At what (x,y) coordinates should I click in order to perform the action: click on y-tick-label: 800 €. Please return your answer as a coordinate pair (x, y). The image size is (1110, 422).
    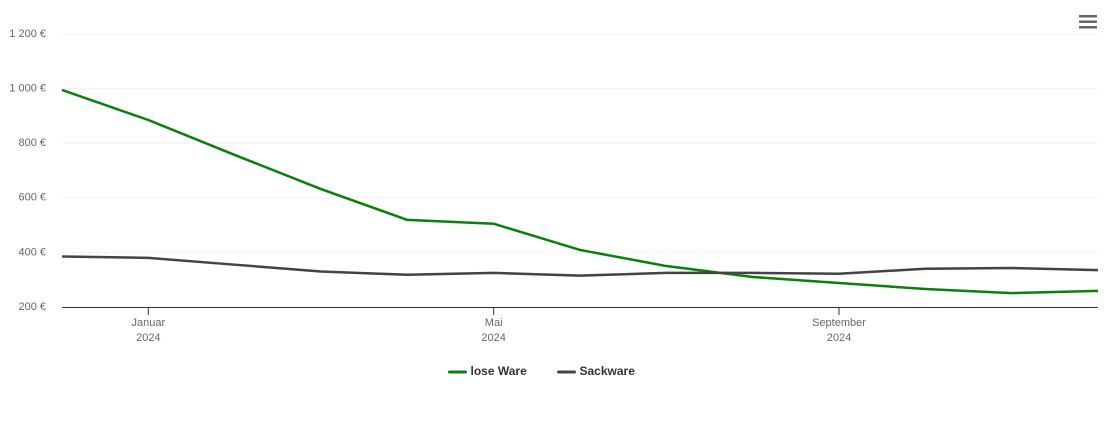
    Looking at the image, I should click on (32, 143).